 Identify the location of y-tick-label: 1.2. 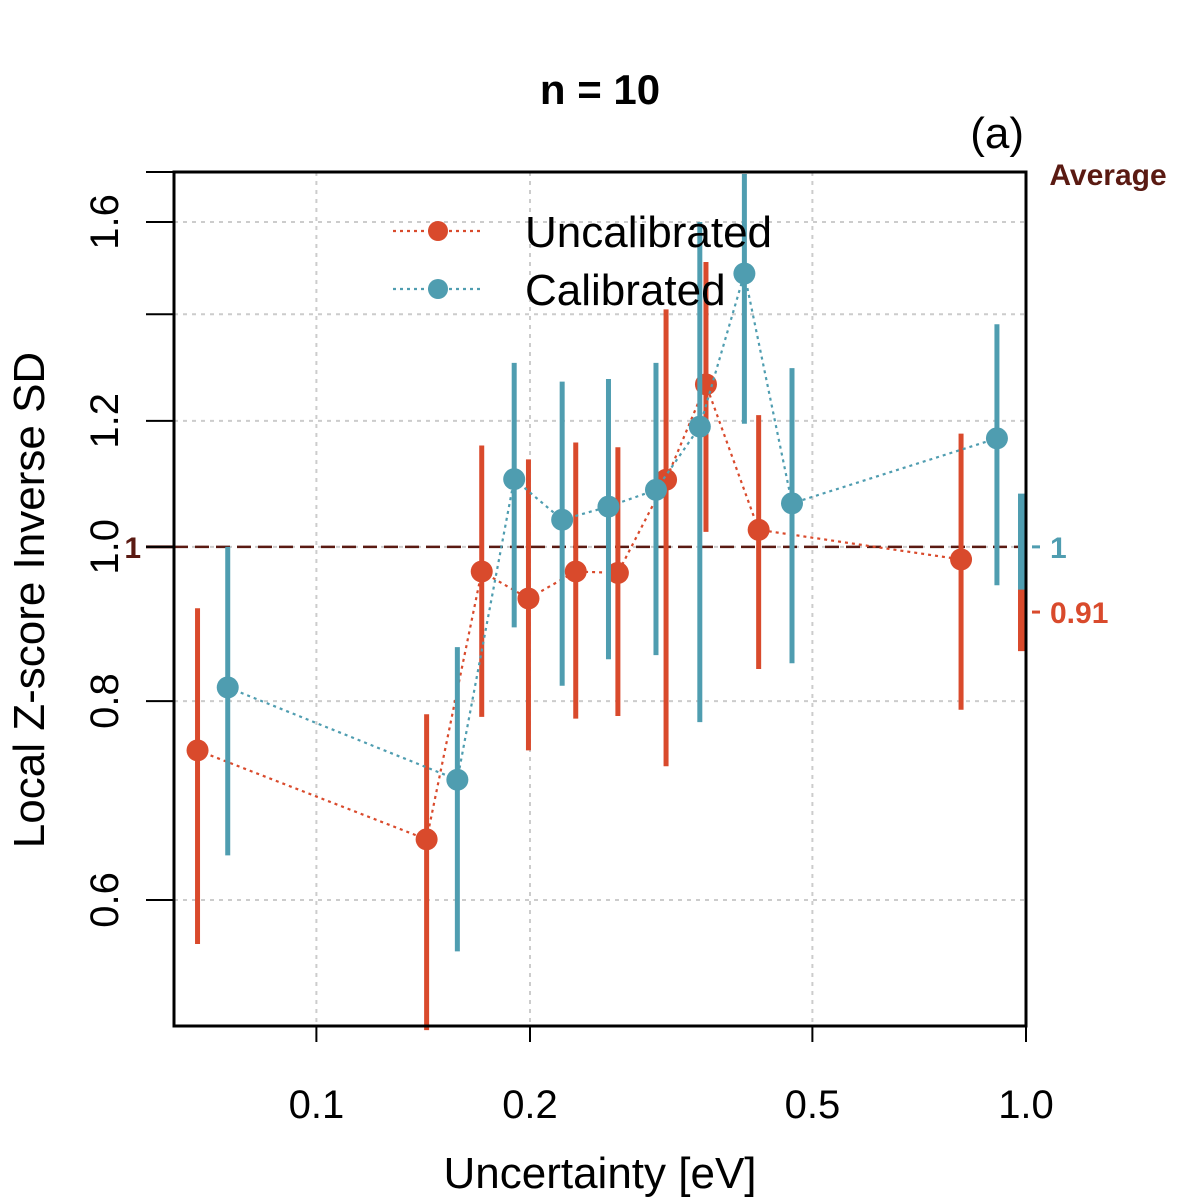
(105, 421).